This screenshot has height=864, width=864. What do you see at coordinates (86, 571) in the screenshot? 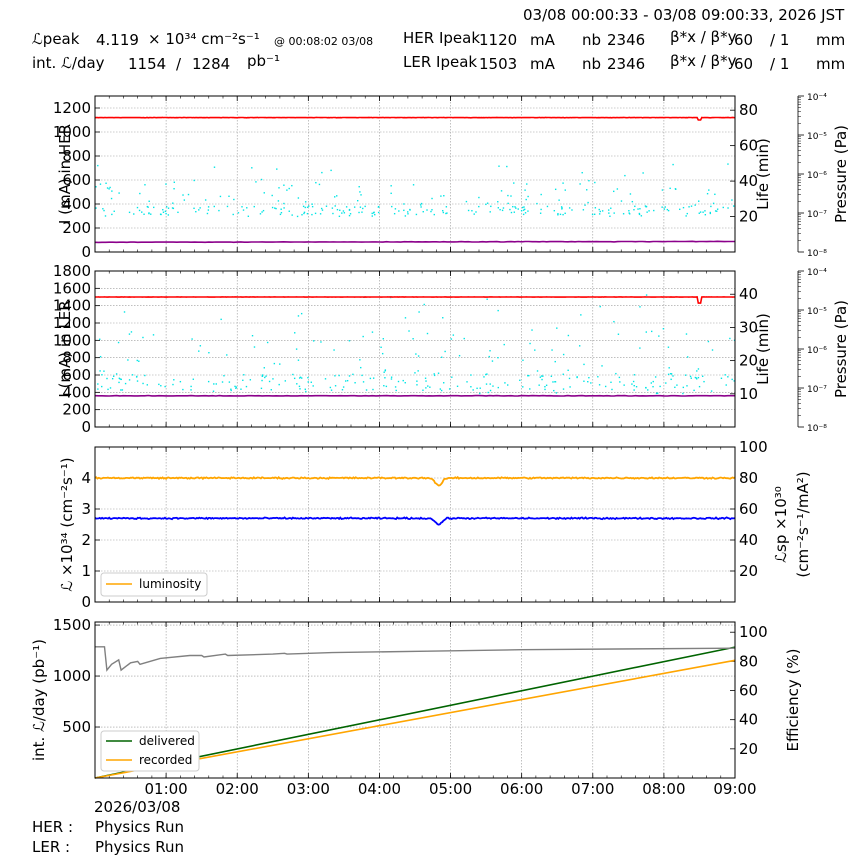
I see `y-tick-label: 1` at bounding box center [86, 571].